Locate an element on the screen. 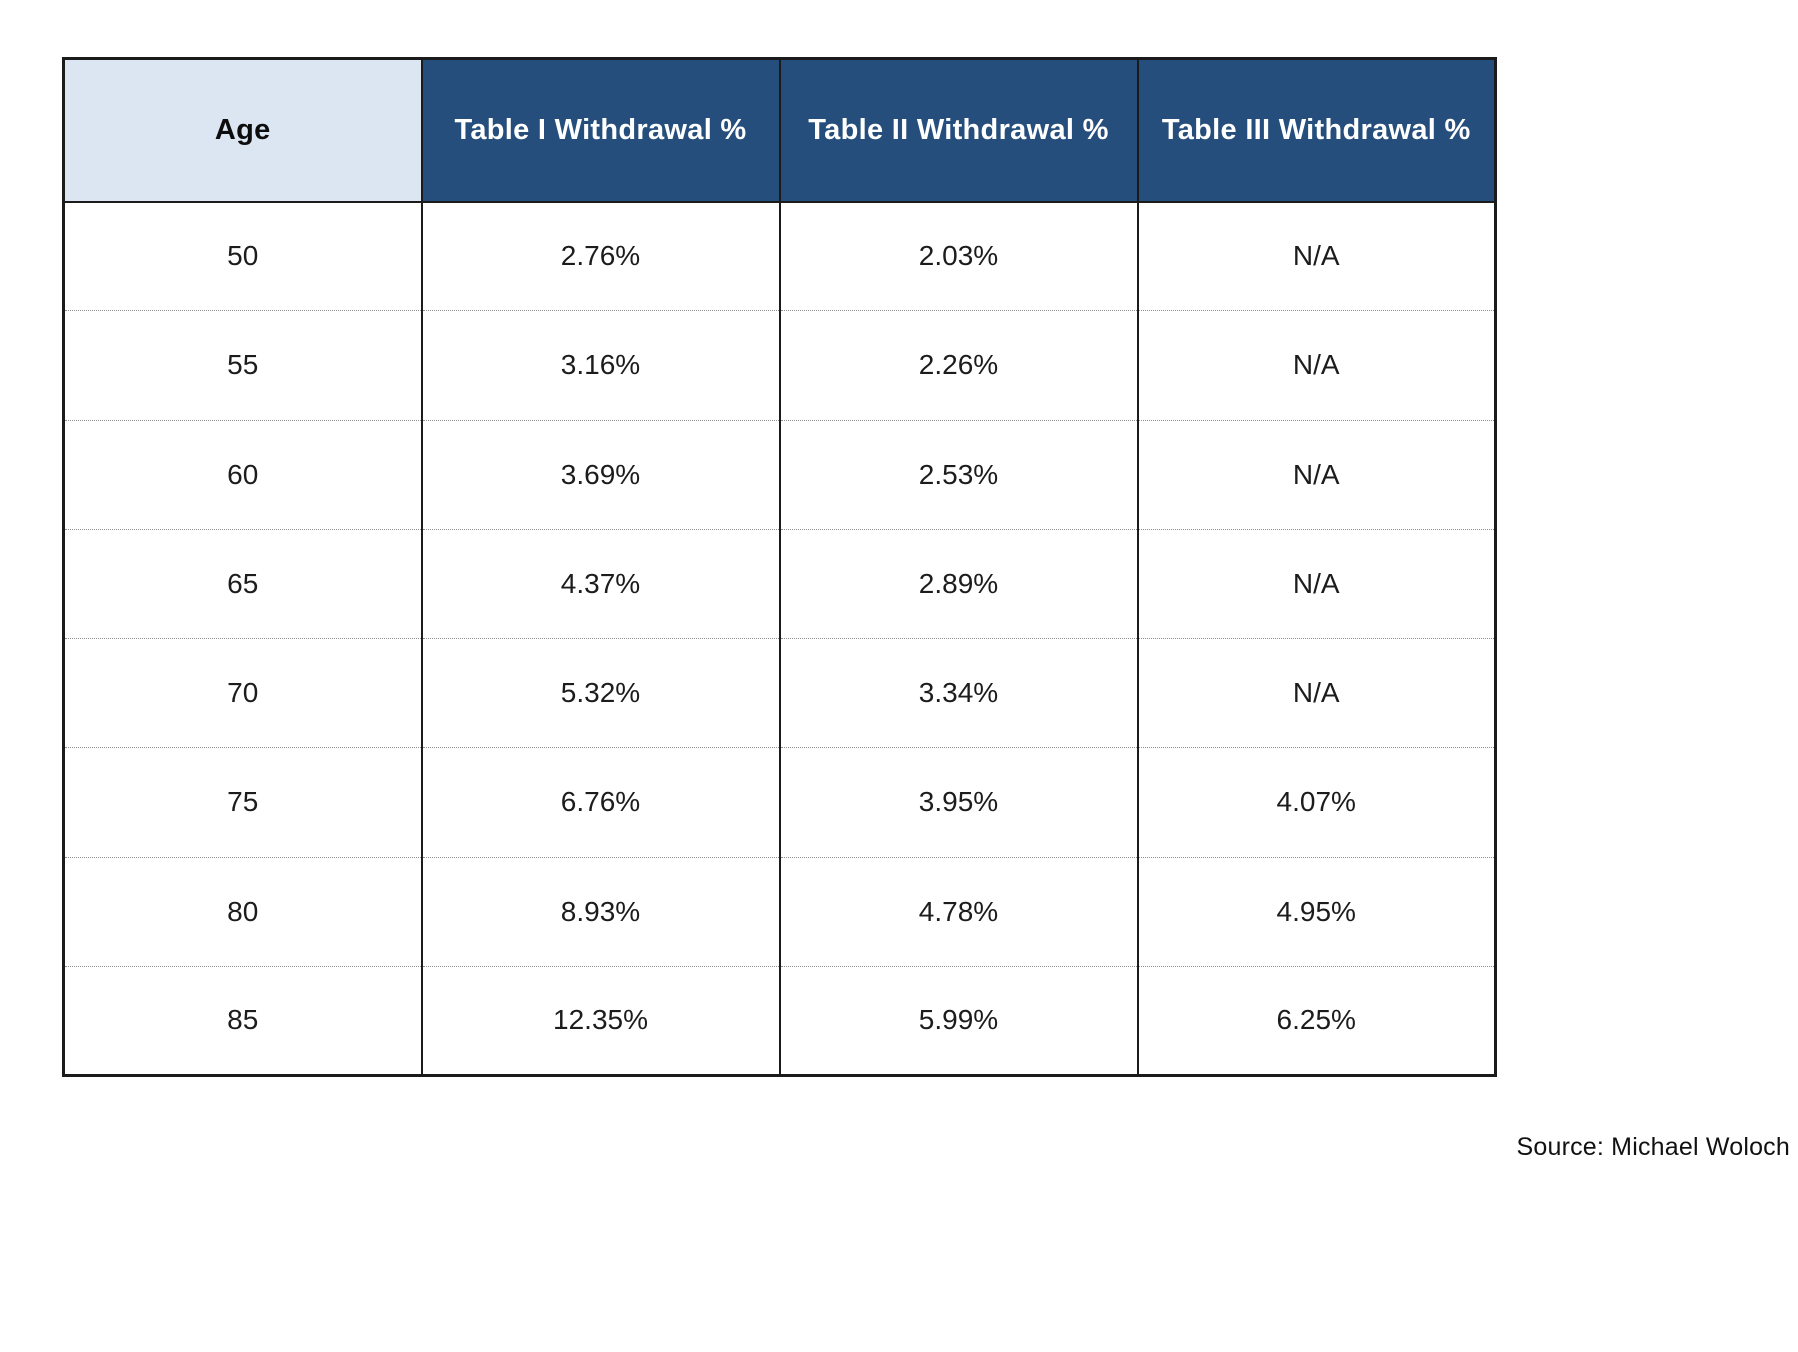 The height and width of the screenshot is (1352, 1798). table-row: 85 12.35% 5.99% 6.25% is located at coordinates (779, 1020).